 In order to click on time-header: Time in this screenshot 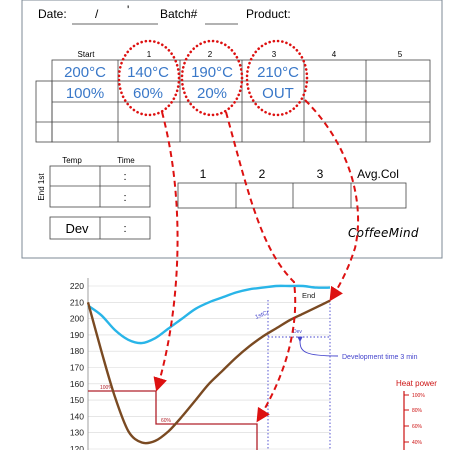, I will do `click(126, 160)`.